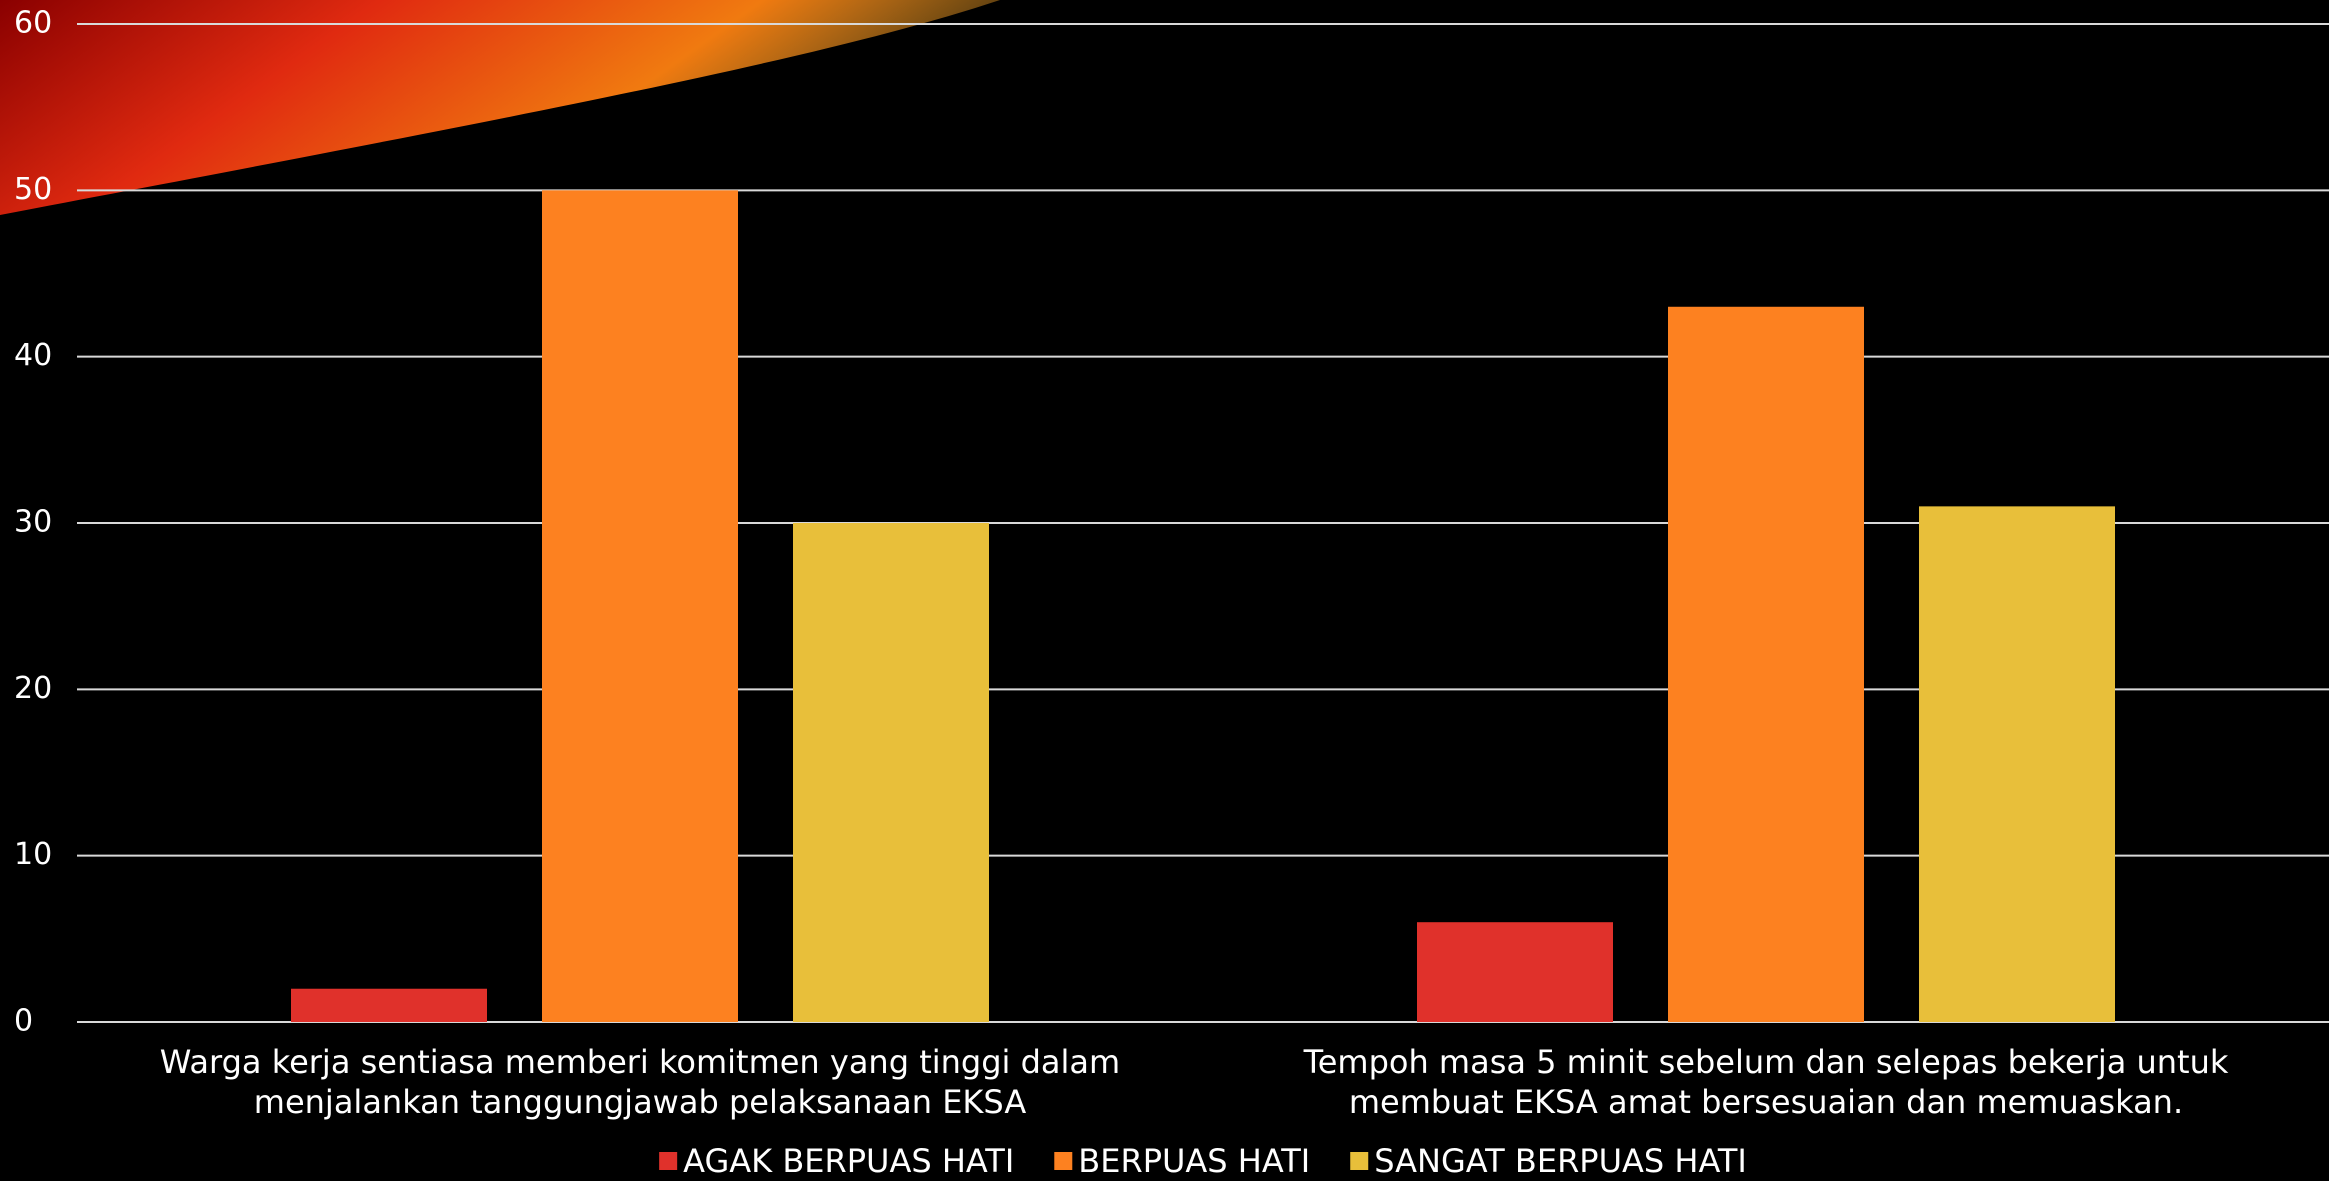 This screenshot has width=2329, height=1181. I want to click on y-tick-label: 20, so click(33, 688).